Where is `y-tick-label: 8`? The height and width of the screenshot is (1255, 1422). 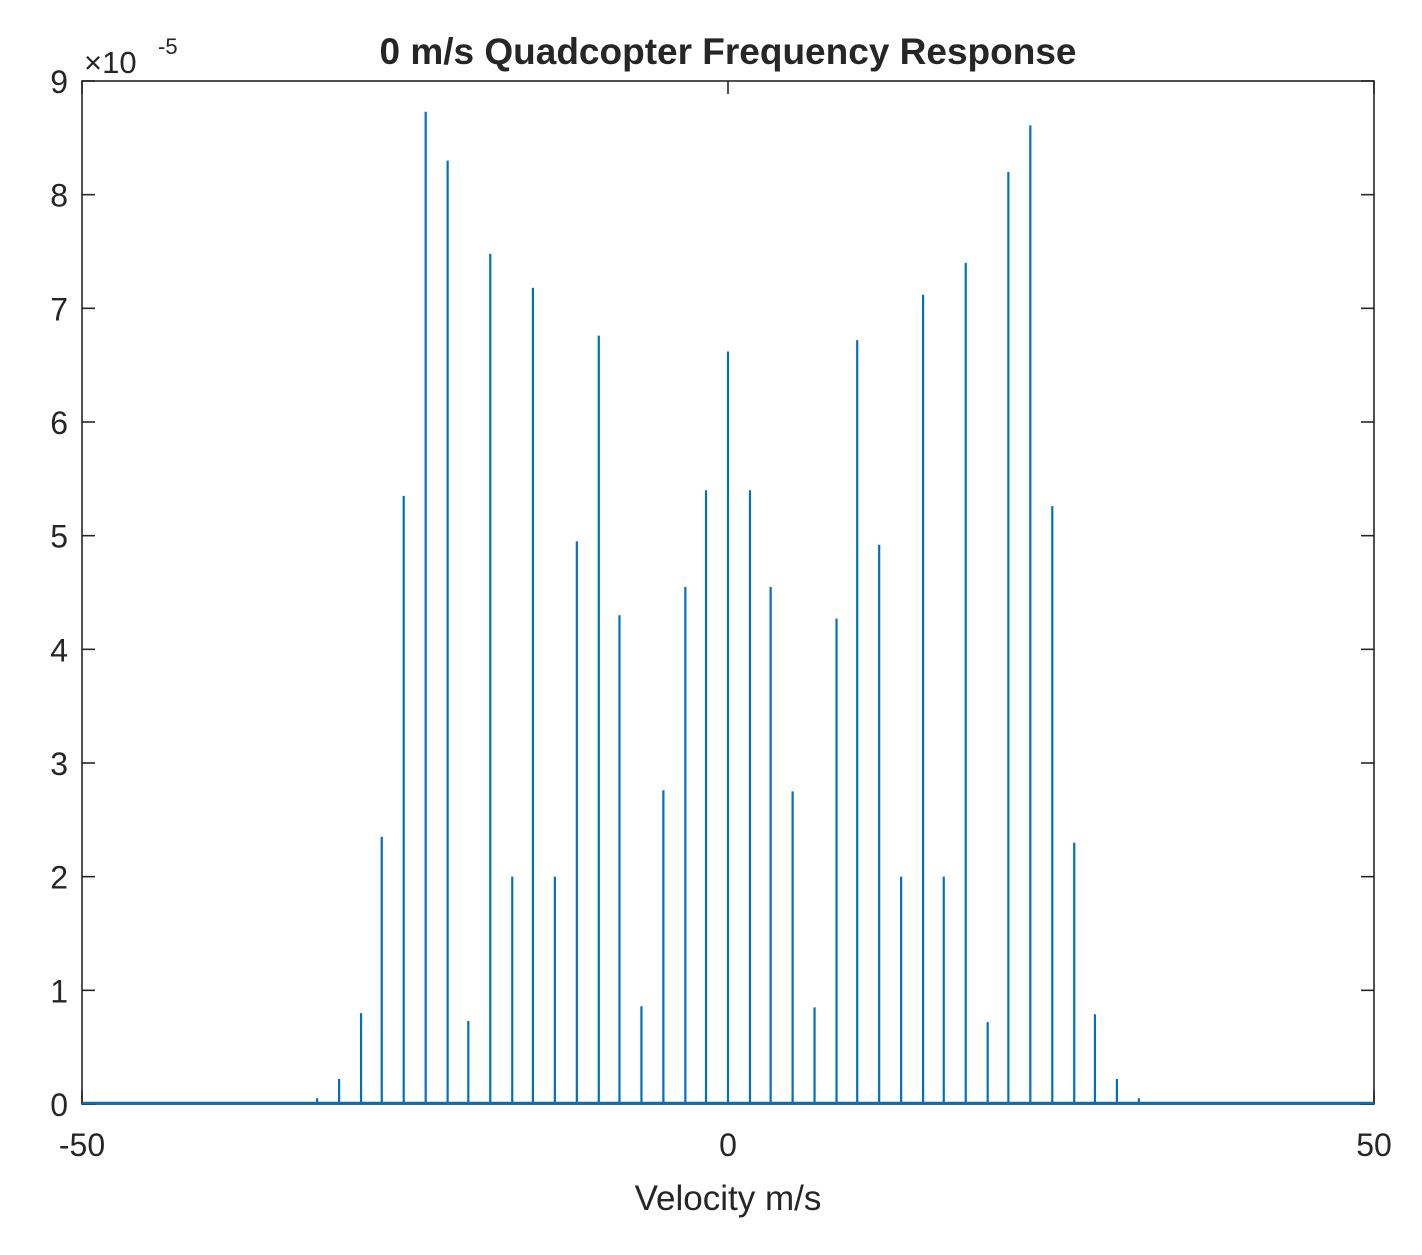
y-tick-label: 8 is located at coordinates (59, 196).